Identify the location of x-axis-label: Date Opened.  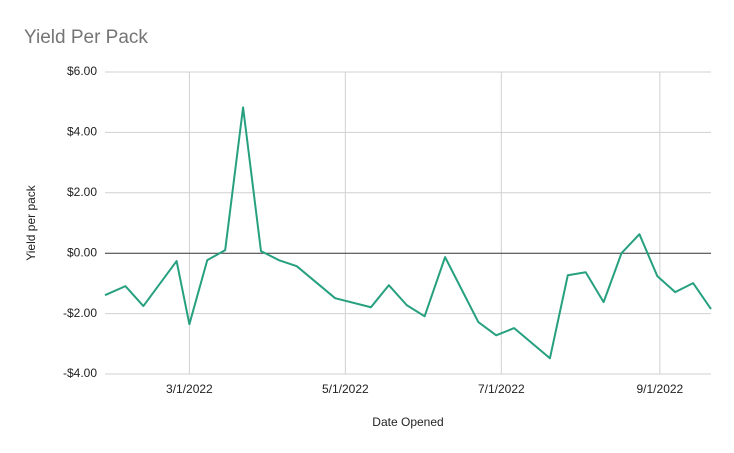
(407, 422).